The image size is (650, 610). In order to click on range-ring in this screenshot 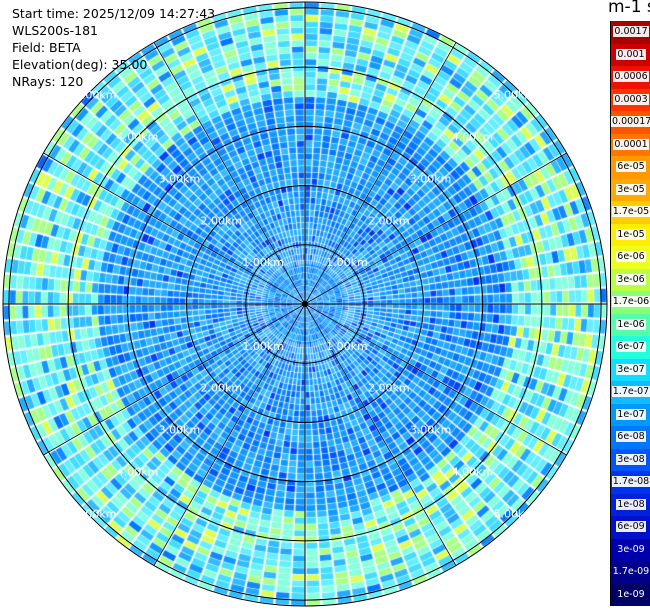, I will do `click(305, 304)`.